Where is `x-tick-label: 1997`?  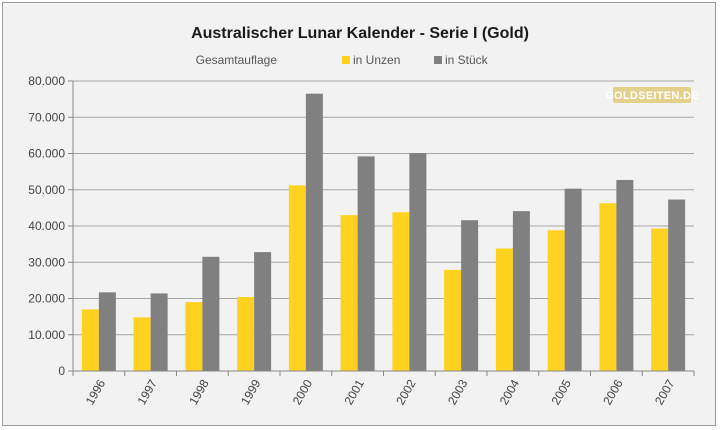
x-tick-label: 1997 is located at coordinates (147, 392).